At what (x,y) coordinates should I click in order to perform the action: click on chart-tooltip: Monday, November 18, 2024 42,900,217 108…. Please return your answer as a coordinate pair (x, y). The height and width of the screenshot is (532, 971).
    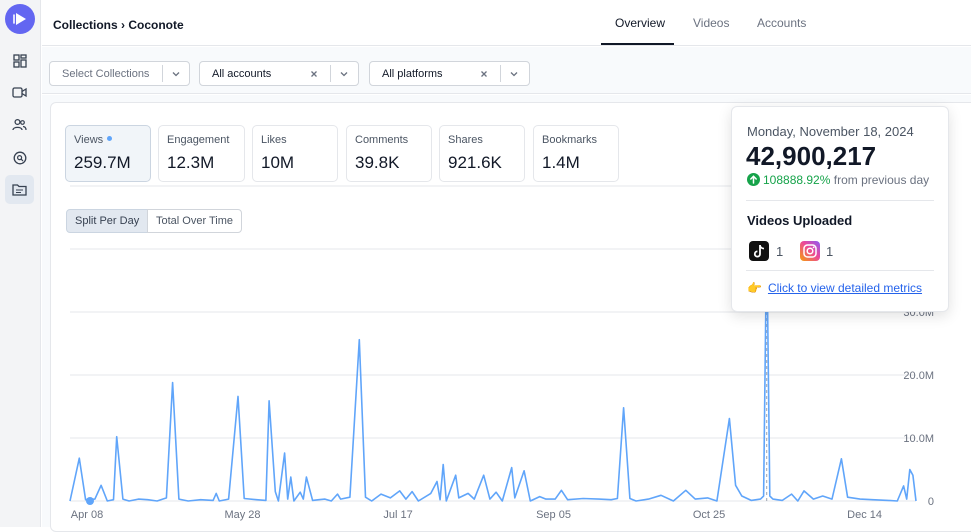
    Looking at the image, I should click on (840, 209).